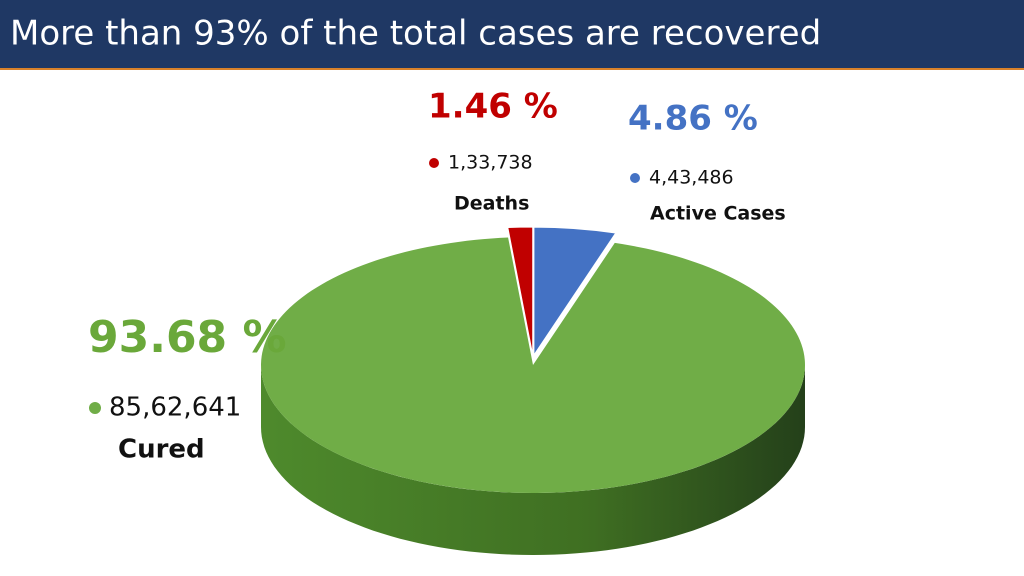  I want to click on count-label: 1,33,738, so click(490, 163).